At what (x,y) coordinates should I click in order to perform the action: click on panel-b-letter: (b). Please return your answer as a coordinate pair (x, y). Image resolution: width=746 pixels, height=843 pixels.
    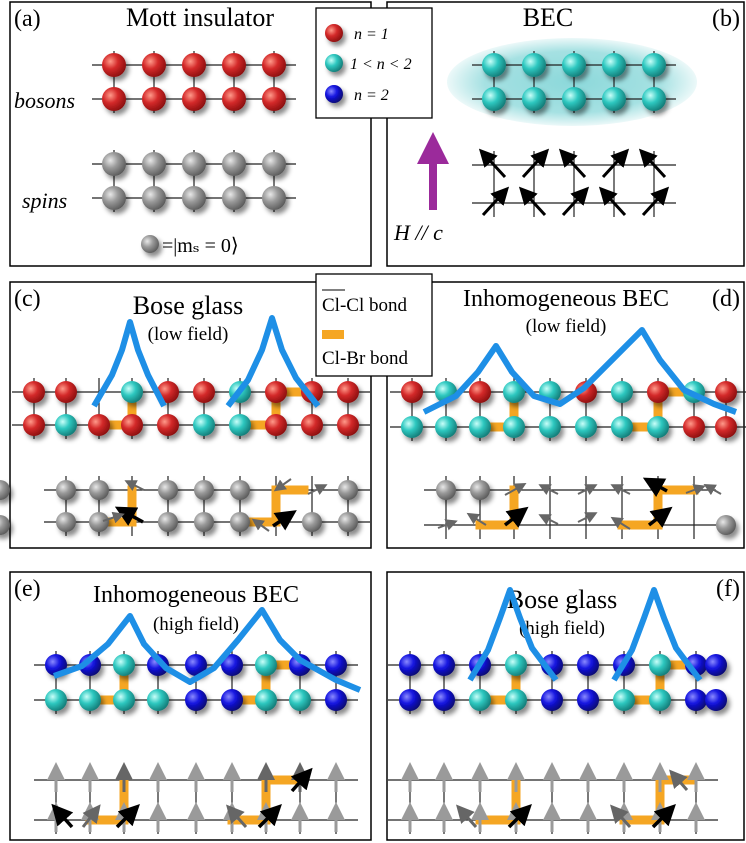
    Looking at the image, I should click on (726, 19).